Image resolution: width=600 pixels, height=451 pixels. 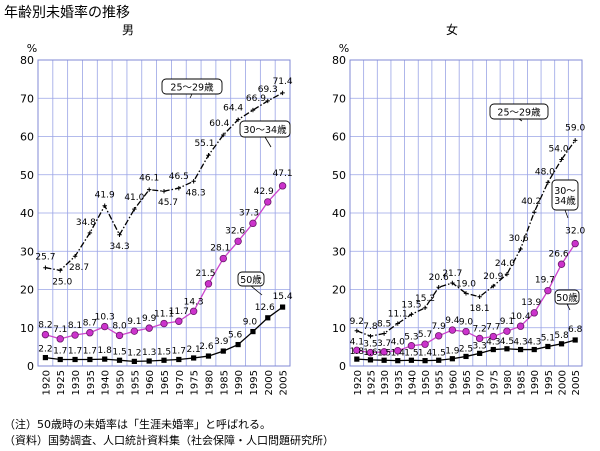 I want to click on data-label: 32.0, so click(x=575, y=232).